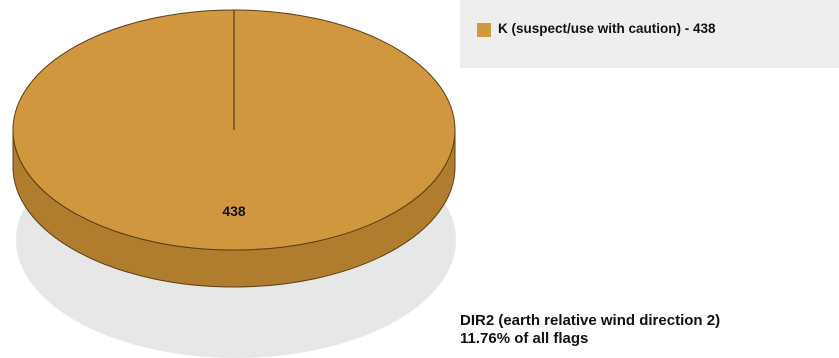 Image resolution: width=839 pixels, height=358 pixels. I want to click on caption-percentage: 11.76% of all flags, so click(524, 338).